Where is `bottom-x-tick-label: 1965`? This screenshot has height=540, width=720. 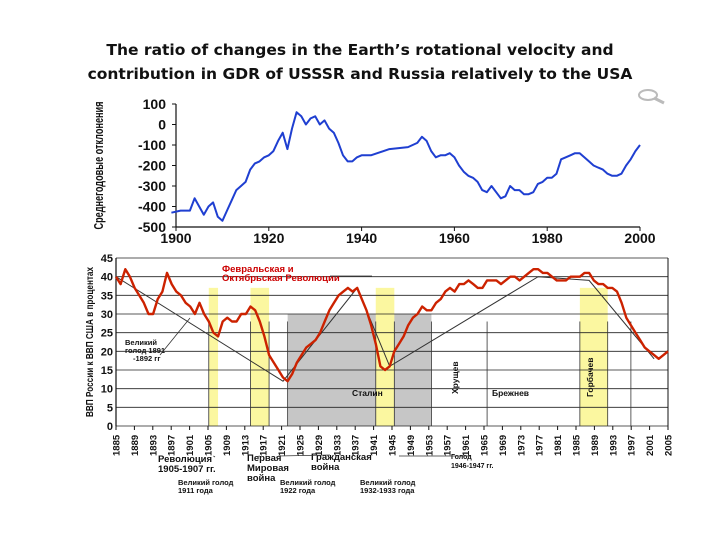 bottom-x-tick-label: 1965 is located at coordinates (485, 445).